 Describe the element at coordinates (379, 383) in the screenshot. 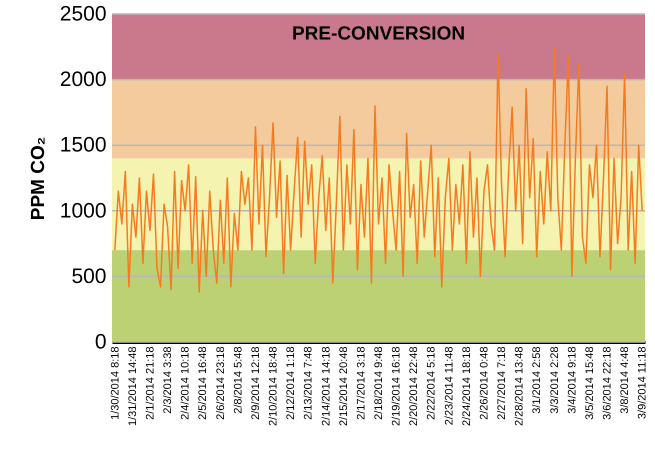

I see `x-tick-label: 2/18/2014 9:48` at that location.